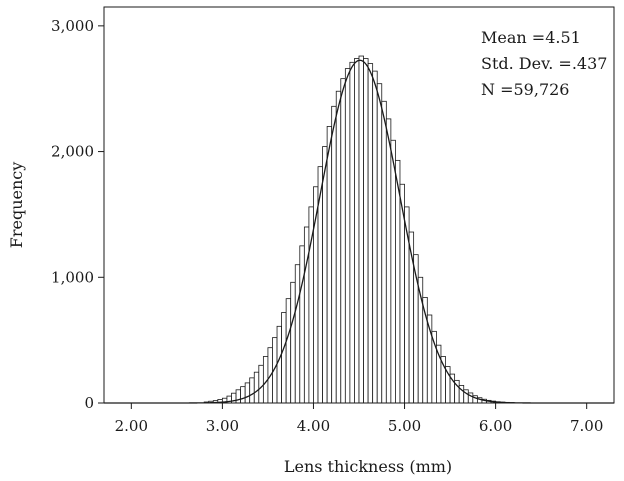  Describe the element at coordinates (72, 277) in the screenshot. I see `y-tick-label: 1,000` at that location.